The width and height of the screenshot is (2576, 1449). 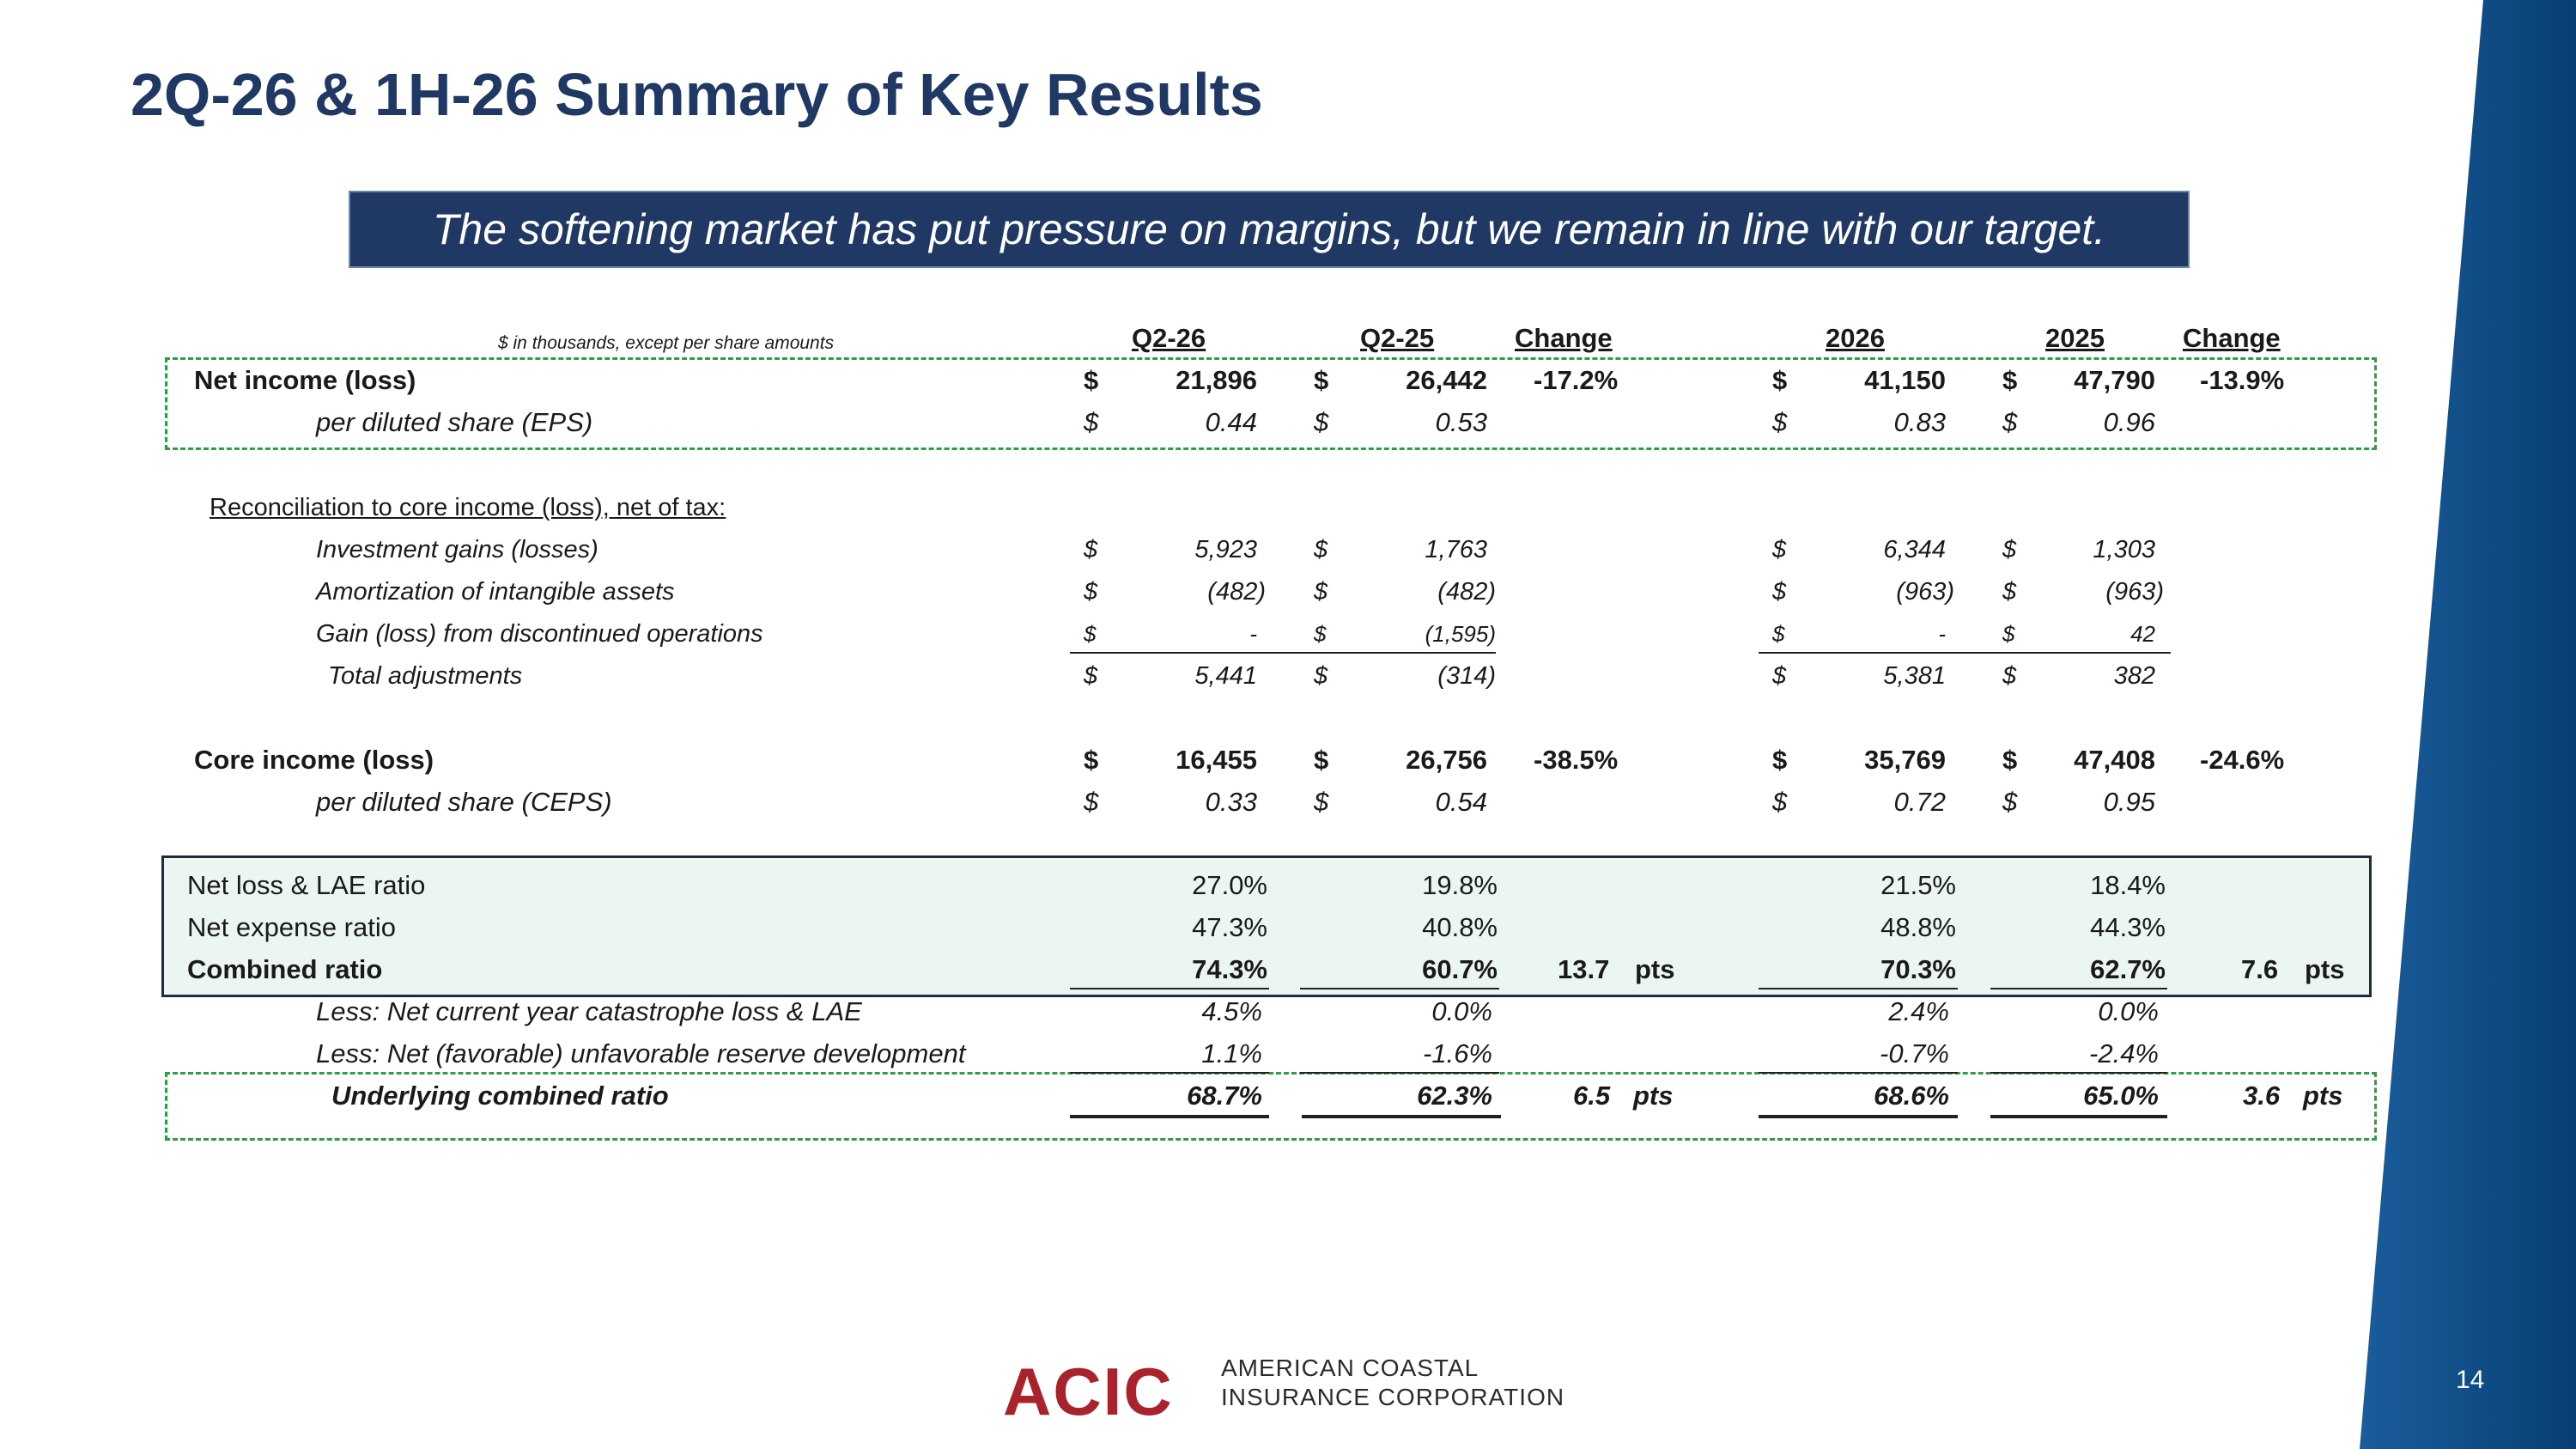 What do you see at coordinates (1576, 760) in the screenshot?
I see `core-income-q-change: -38.5%` at bounding box center [1576, 760].